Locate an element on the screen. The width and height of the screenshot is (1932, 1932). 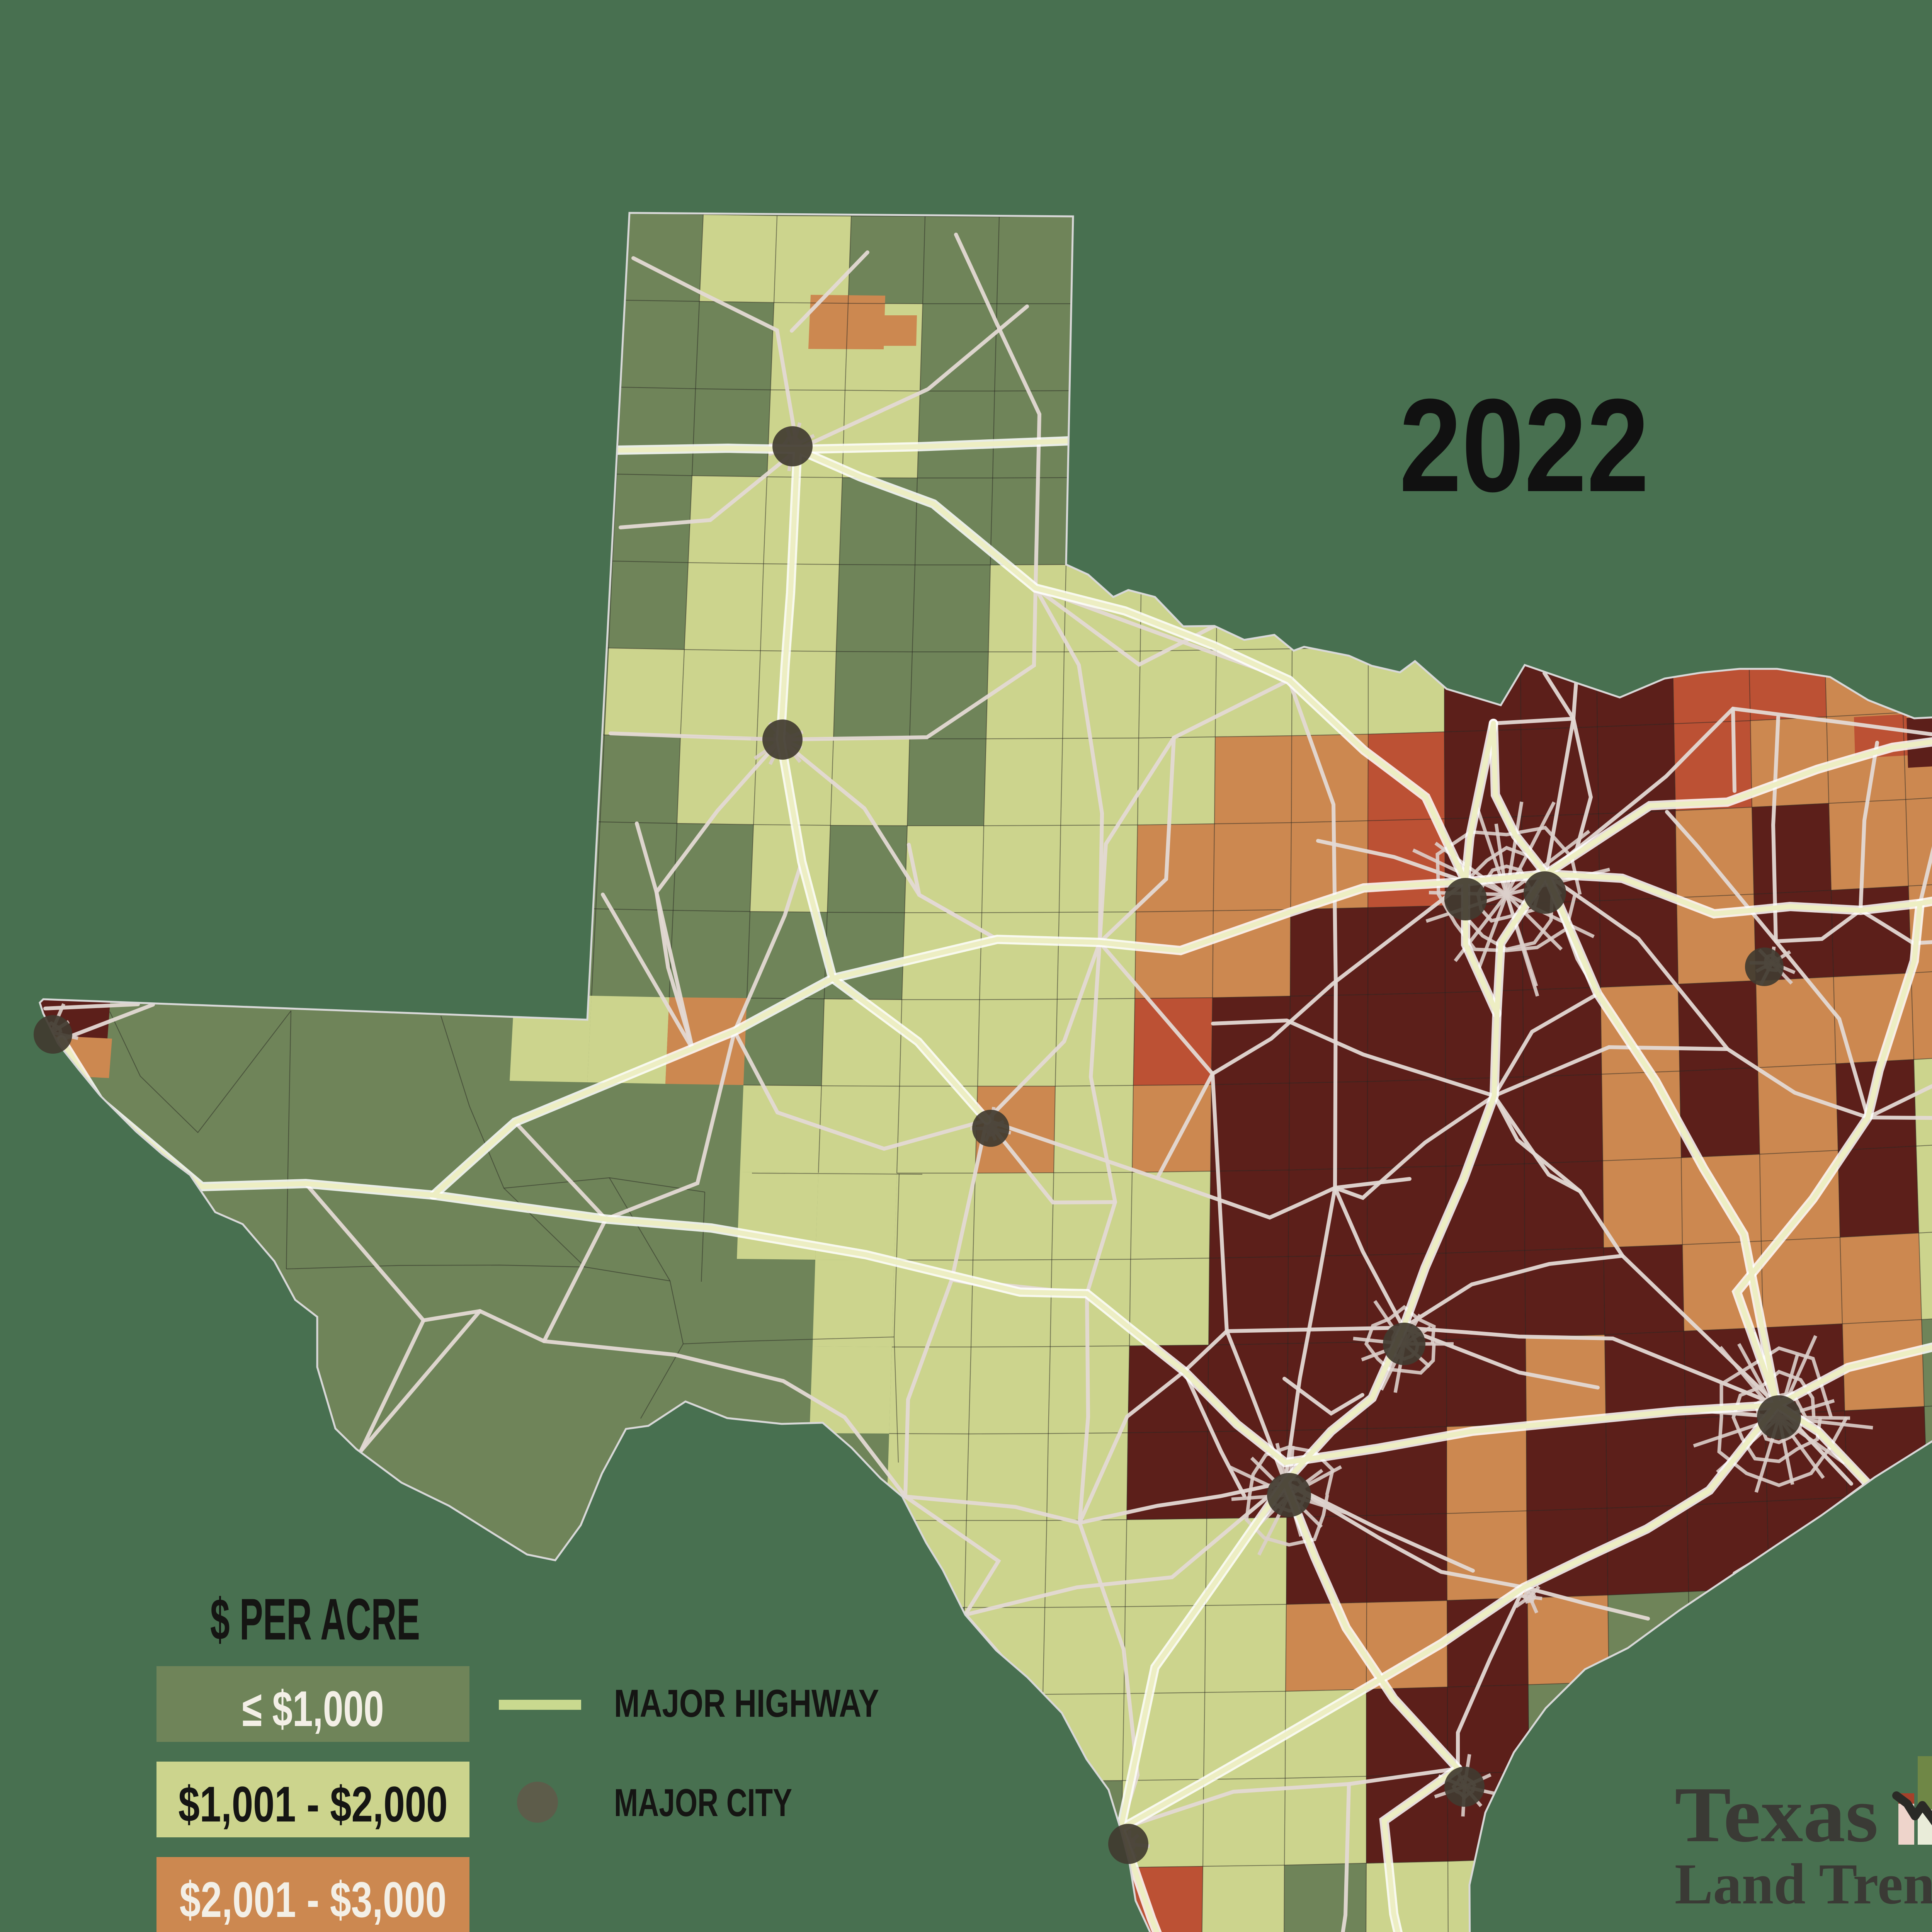
svg-text: MAJOR CITY is located at coordinates (703, 1803).